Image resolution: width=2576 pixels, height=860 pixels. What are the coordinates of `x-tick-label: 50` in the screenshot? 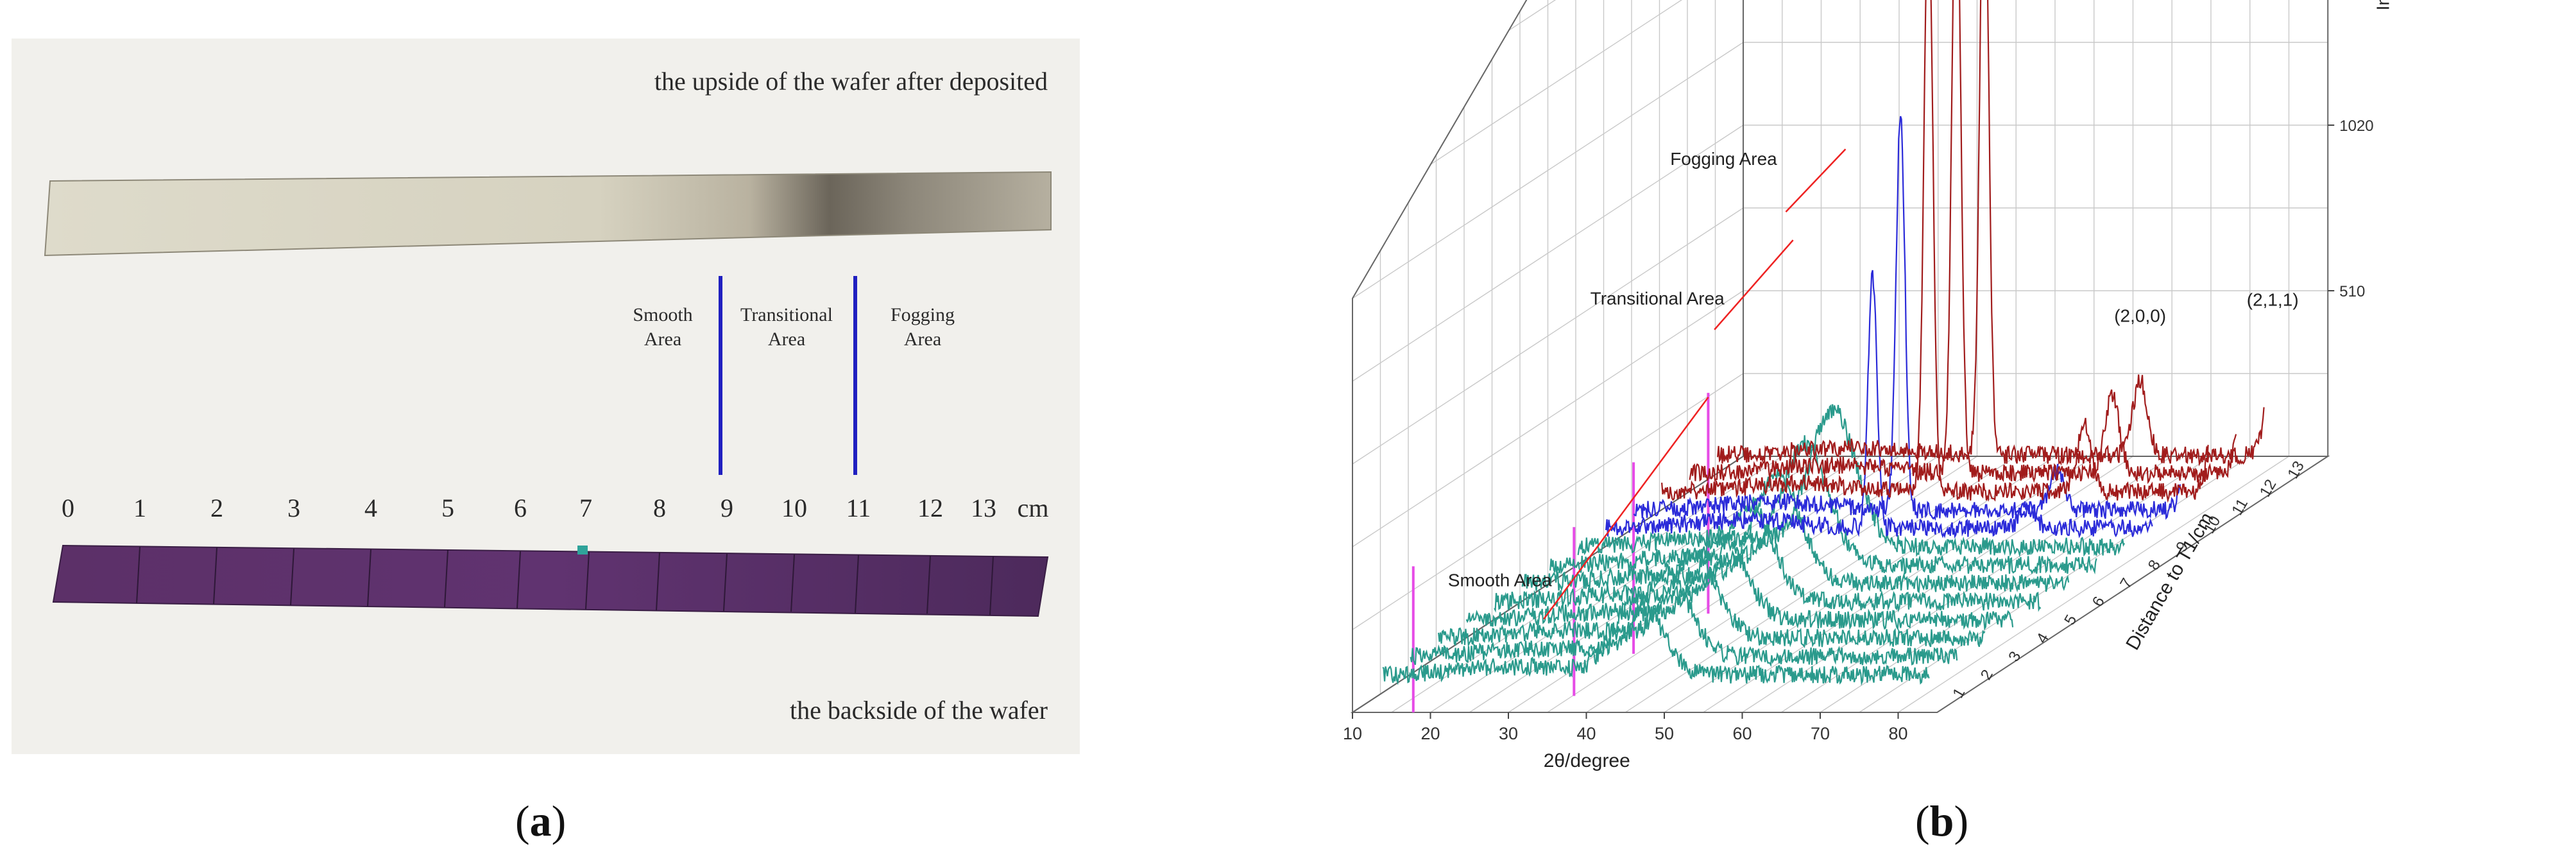 It's located at (1664, 733).